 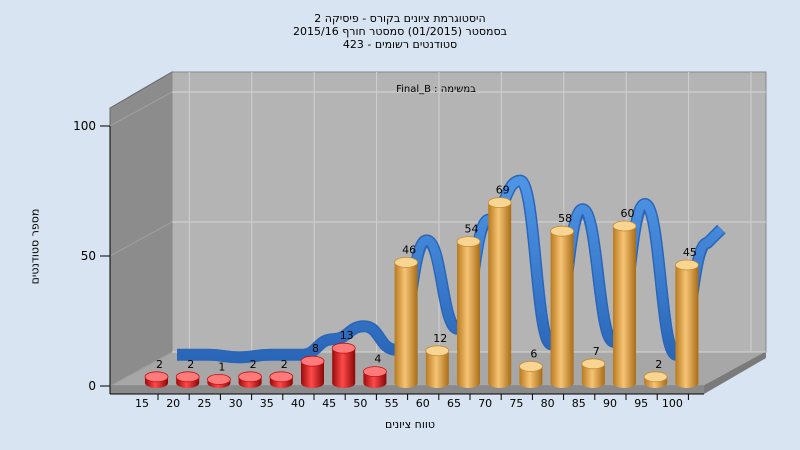 What do you see at coordinates (360, 403) in the screenshot?
I see `x-tick-label: 50` at bounding box center [360, 403].